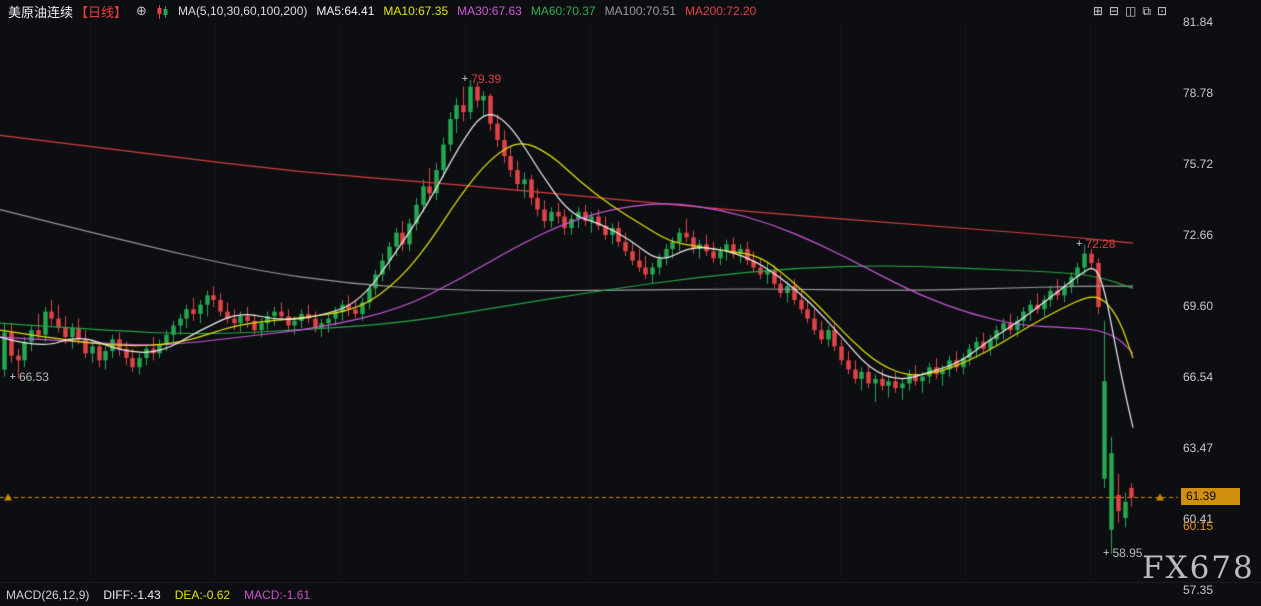 The height and width of the screenshot is (606, 1261). Describe the element at coordinates (33, 377) in the screenshot. I see `marker-label: 66.53` at that location.